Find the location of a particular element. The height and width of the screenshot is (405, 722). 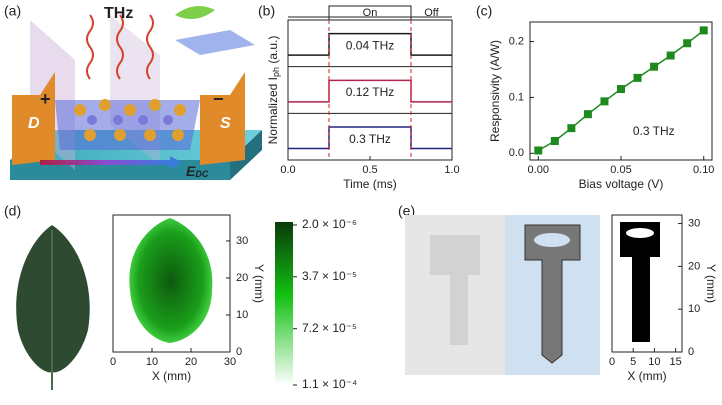

panel-label: (d) is located at coordinates (12, 211).